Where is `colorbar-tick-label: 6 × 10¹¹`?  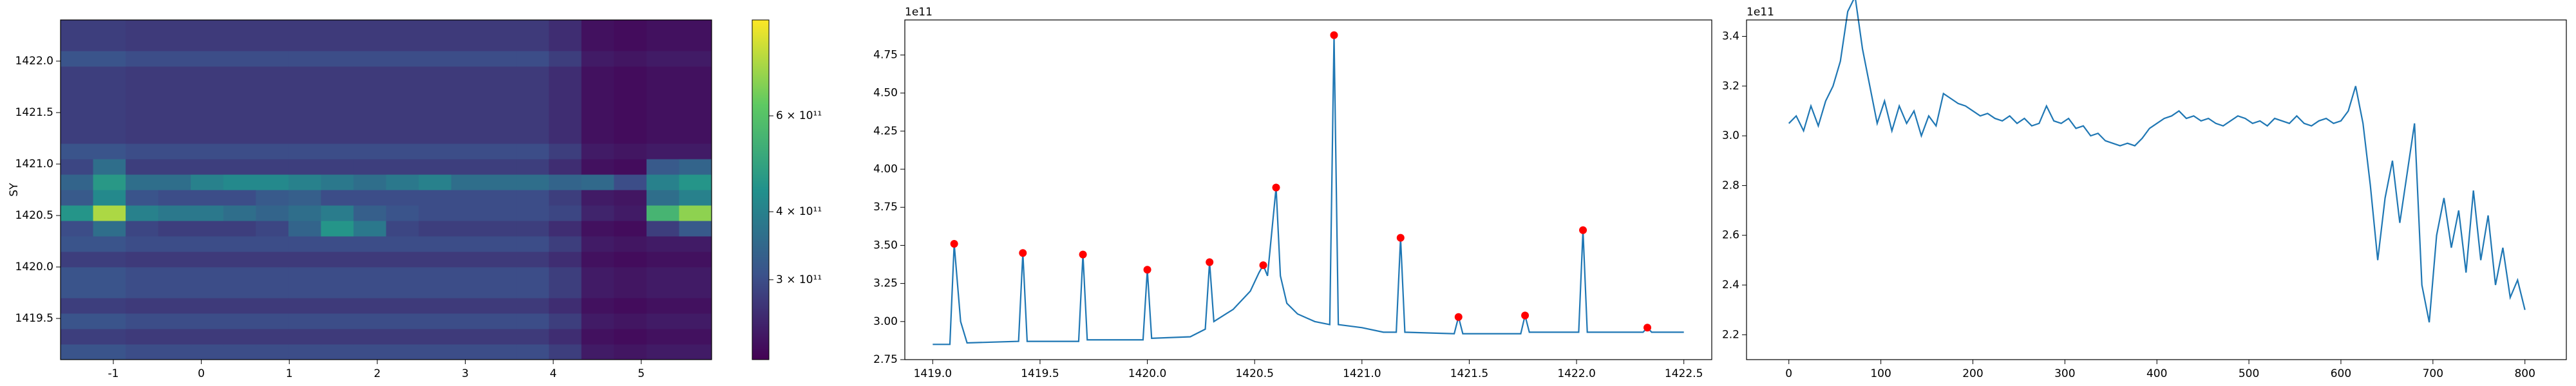
colorbar-tick-label: 6 × 10¹¹ is located at coordinates (799, 115).